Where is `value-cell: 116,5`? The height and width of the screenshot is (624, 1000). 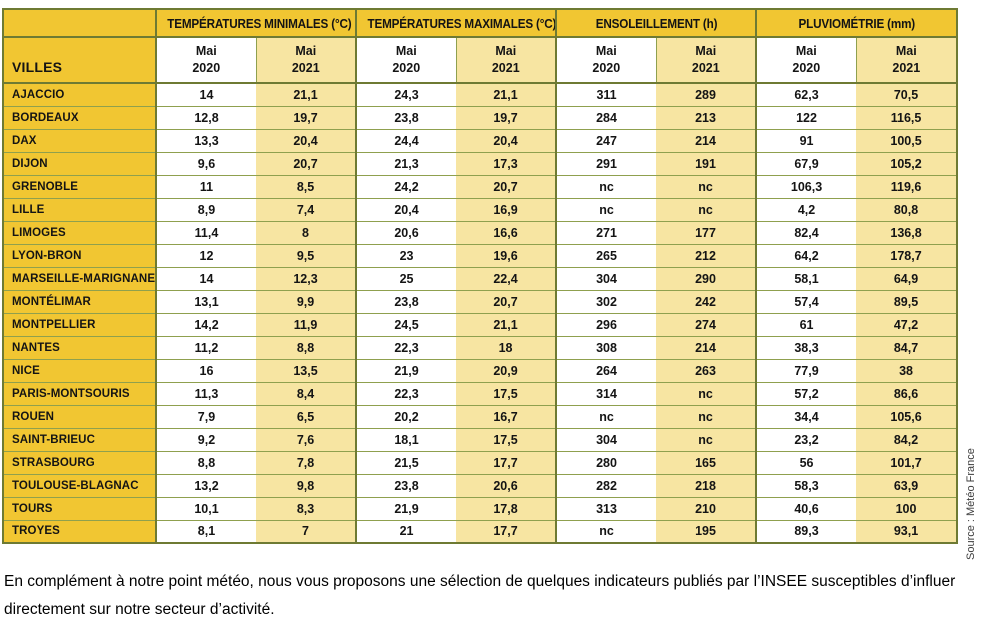
value-cell: 116,5 is located at coordinates (907, 117).